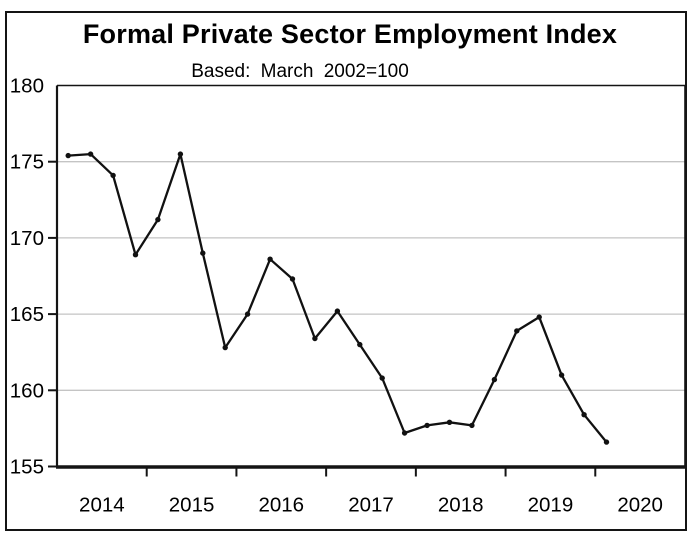 The width and height of the screenshot is (693, 546). I want to click on y-tick-label: 180, so click(27, 86).